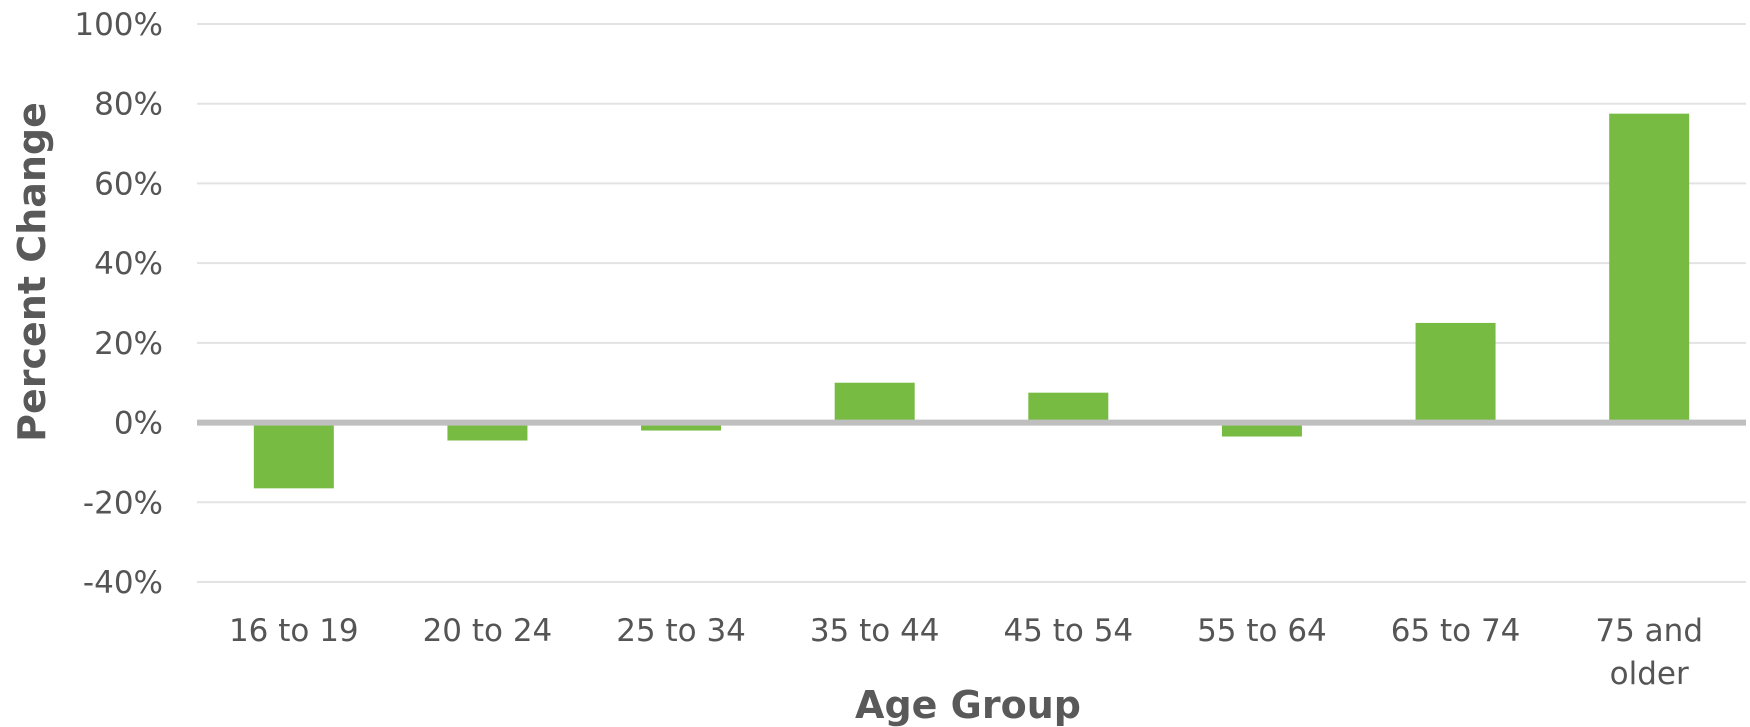 This screenshot has width=1750, height=727. I want to click on y-tick-label: 40%, so click(128, 264).